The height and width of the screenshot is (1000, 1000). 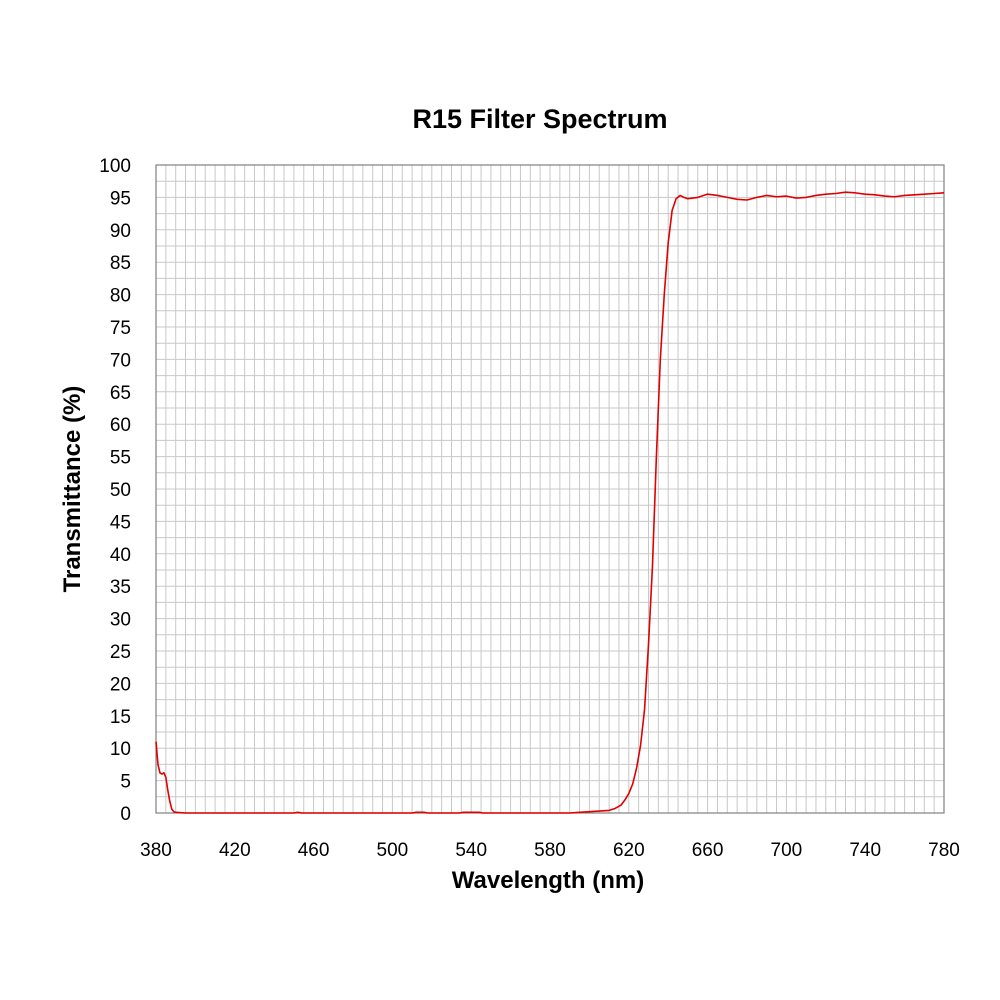 What do you see at coordinates (120, 522) in the screenshot?
I see `y-tick-label: 45` at bounding box center [120, 522].